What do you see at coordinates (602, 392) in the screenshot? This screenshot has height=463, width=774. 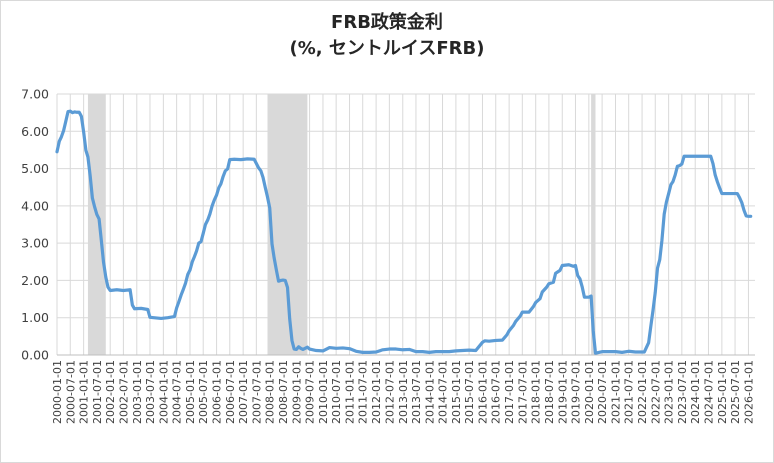 I see `x-tick-label: 2020-07-01` at bounding box center [602, 392].